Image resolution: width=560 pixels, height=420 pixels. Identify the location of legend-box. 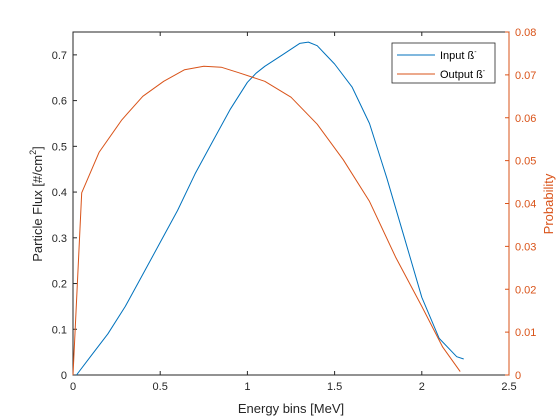
(443, 63).